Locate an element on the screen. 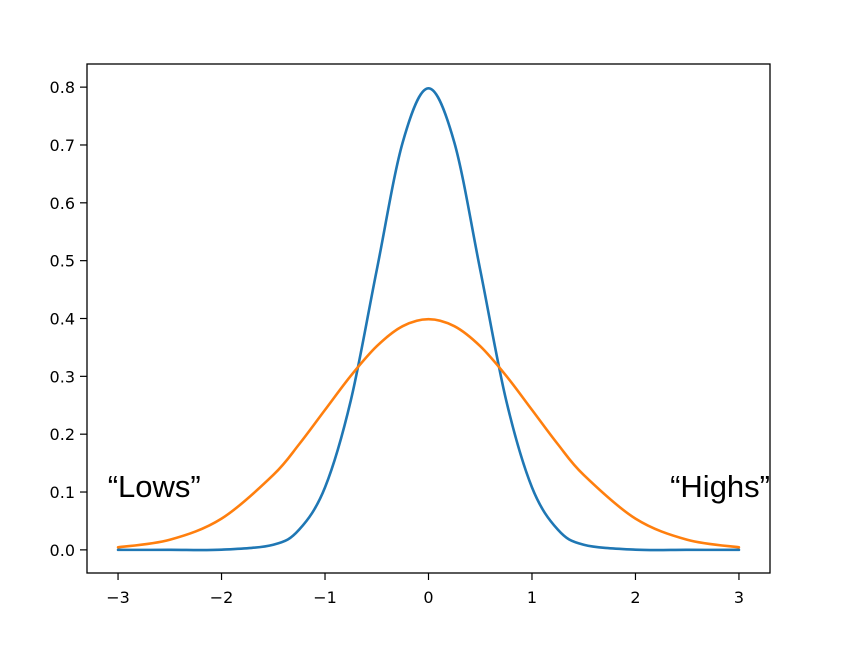  x-tick-label: 1 is located at coordinates (532, 597).